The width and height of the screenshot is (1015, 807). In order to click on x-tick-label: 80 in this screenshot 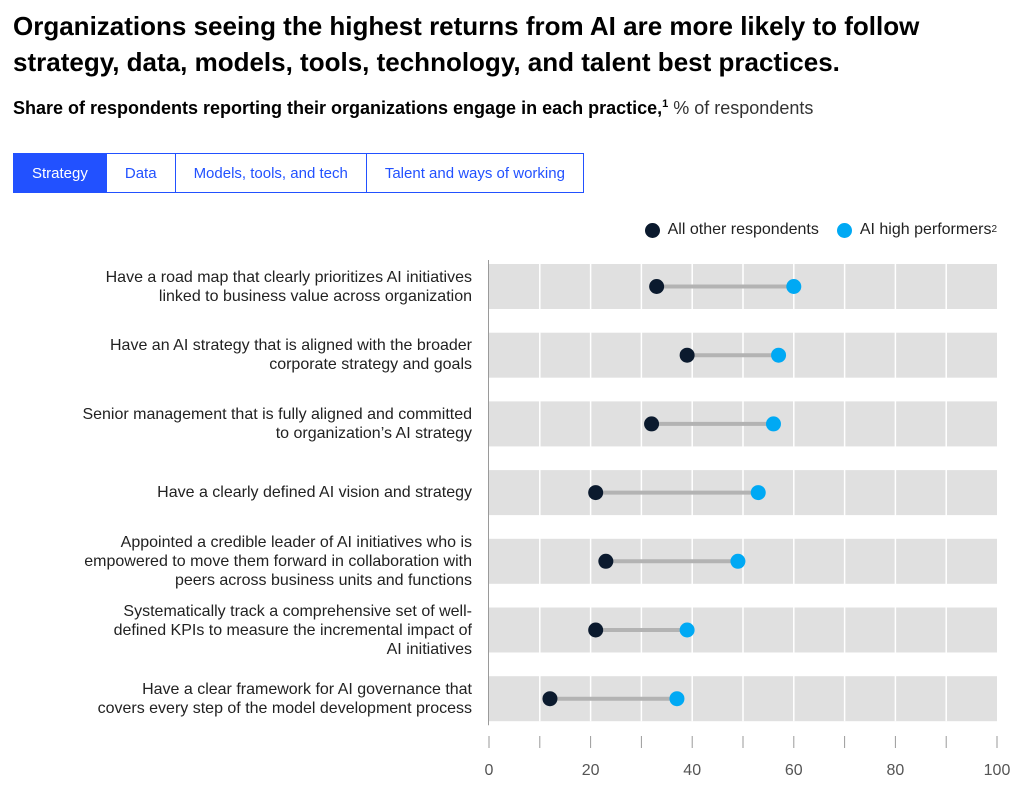, I will do `click(896, 770)`.